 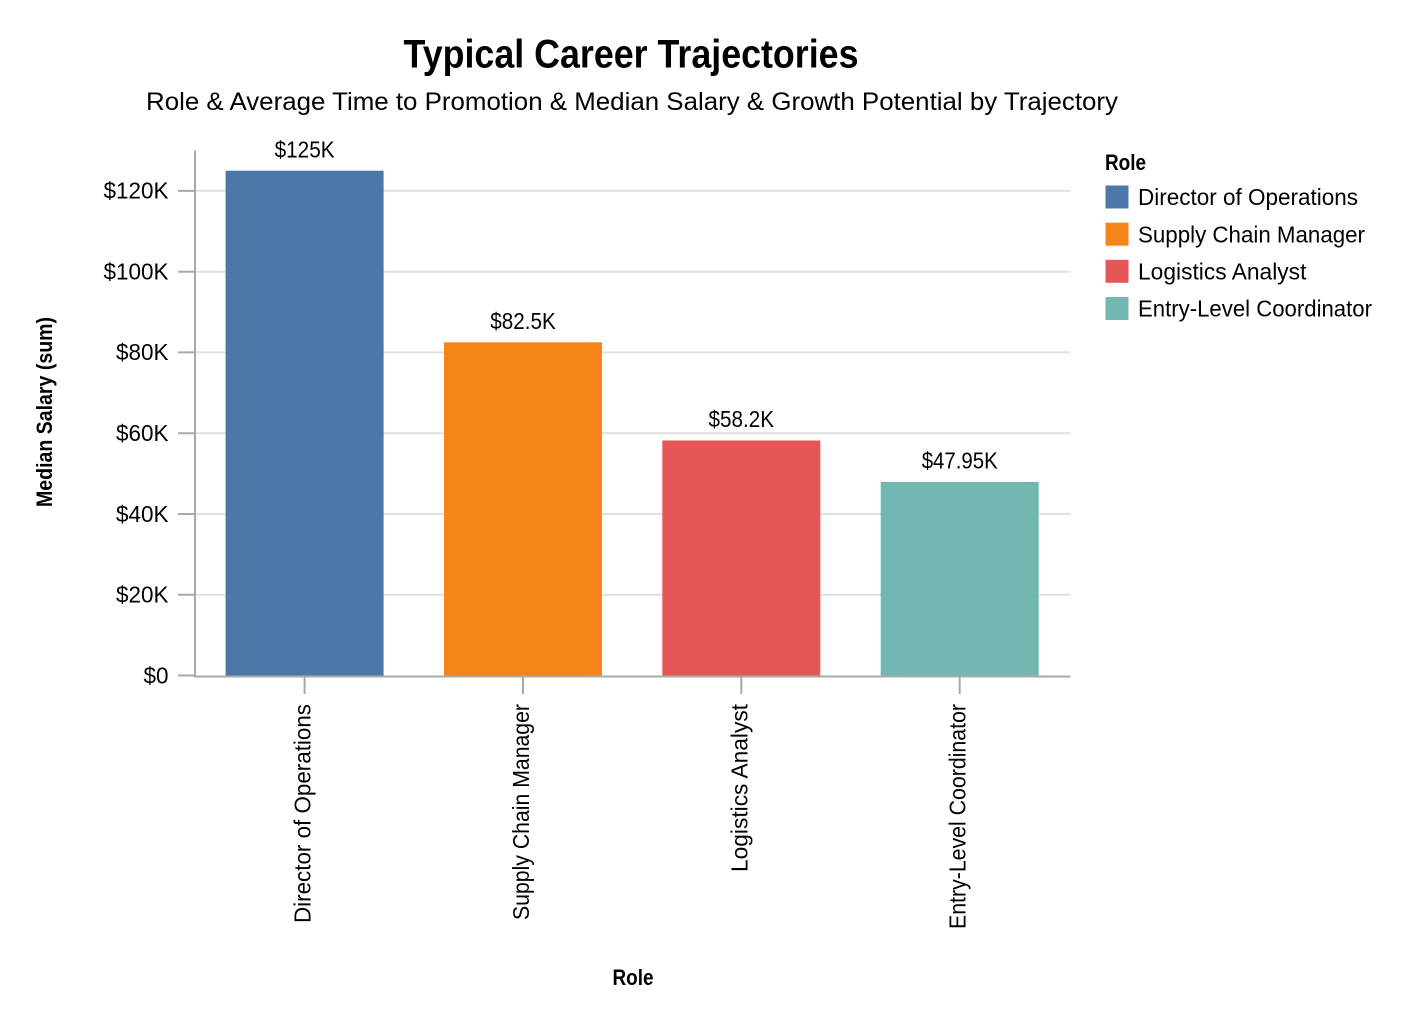 What do you see at coordinates (523, 321) in the screenshot?
I see `svg-text: $82.5K` at bounding box center [523, 321].